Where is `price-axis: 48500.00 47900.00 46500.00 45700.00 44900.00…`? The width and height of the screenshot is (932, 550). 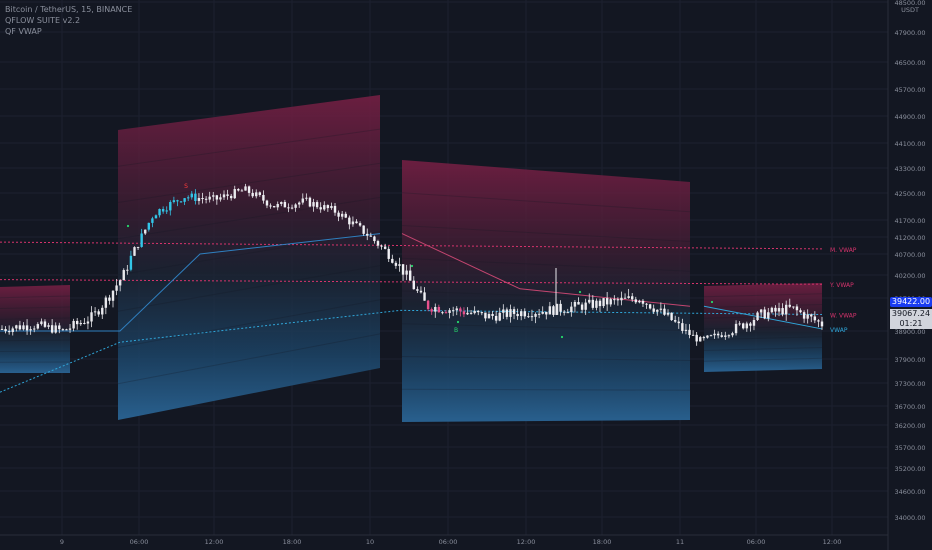 price-axis: 48500.00 47900.00 46500.00 45700.00 44900.00… is located at coordinates (906, 275).